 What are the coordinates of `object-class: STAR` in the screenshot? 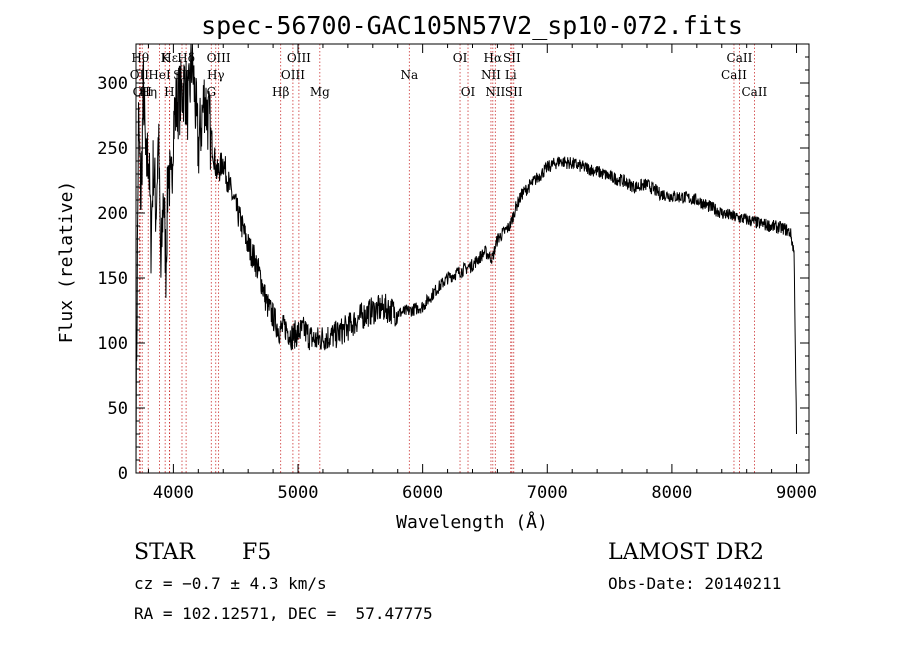 It's located at (164, 552).